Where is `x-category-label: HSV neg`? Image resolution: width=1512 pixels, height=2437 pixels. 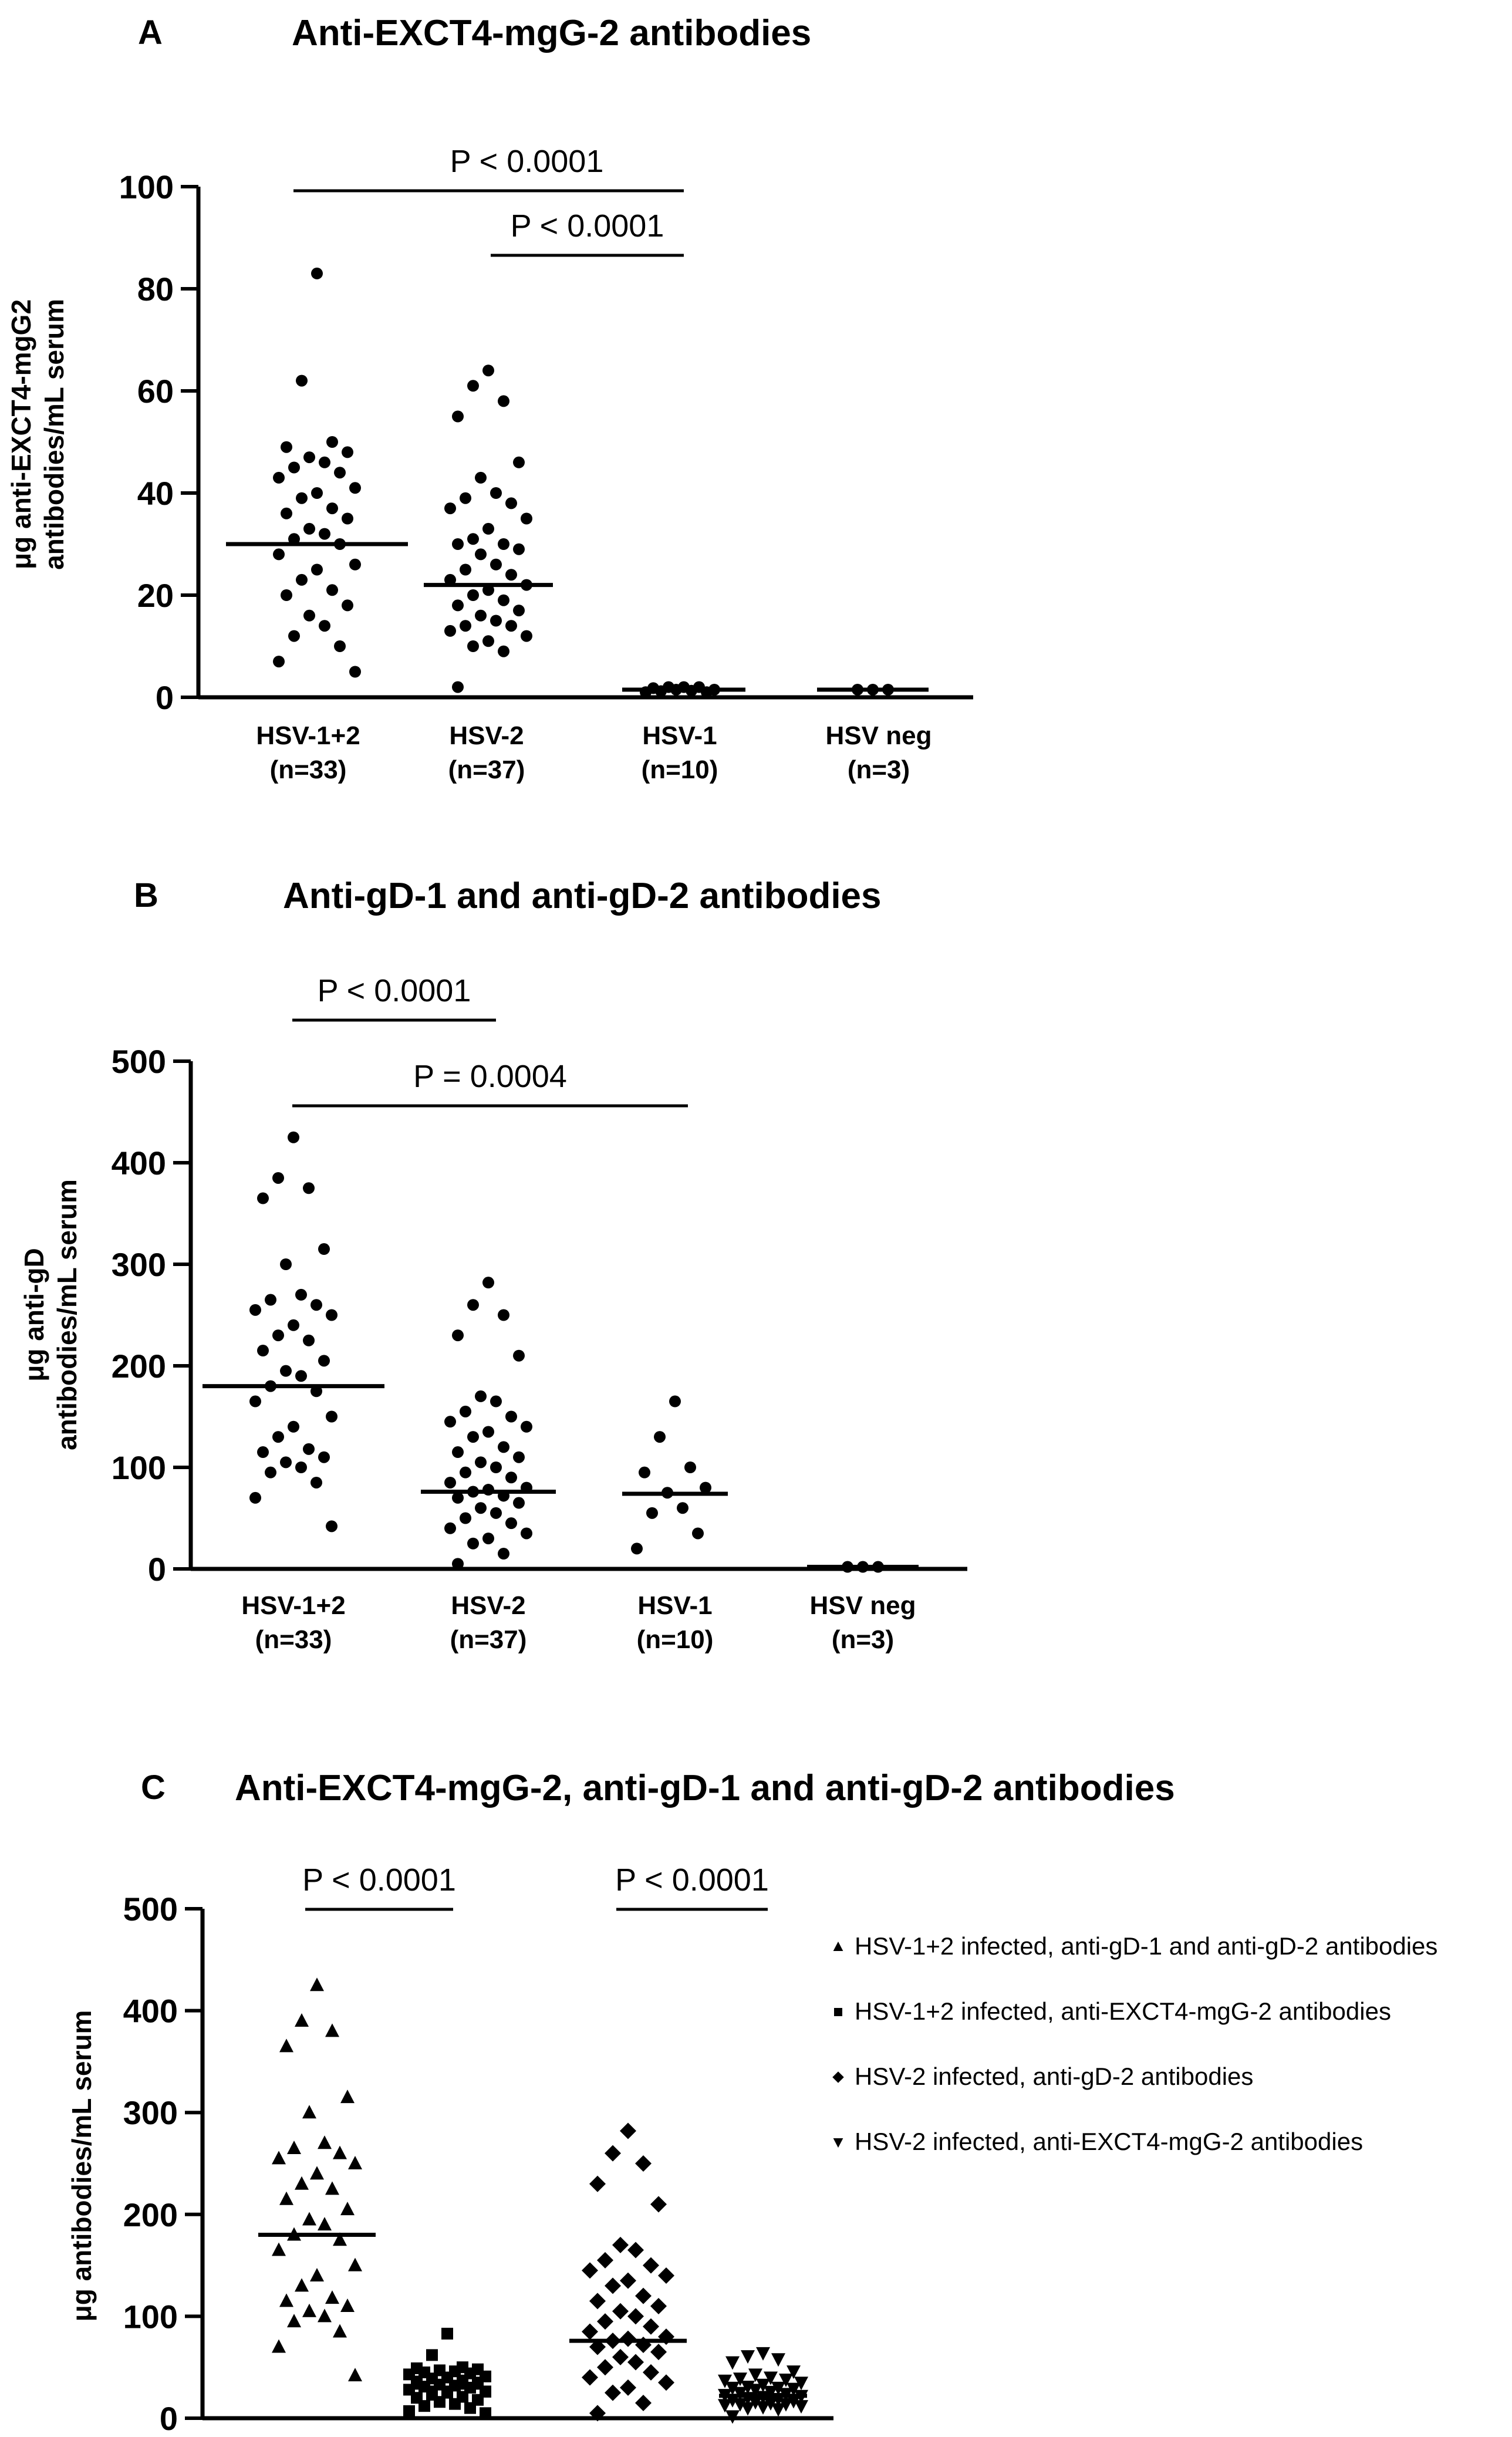 x-category-label: HSV neg is located at coordinates (879, 736).